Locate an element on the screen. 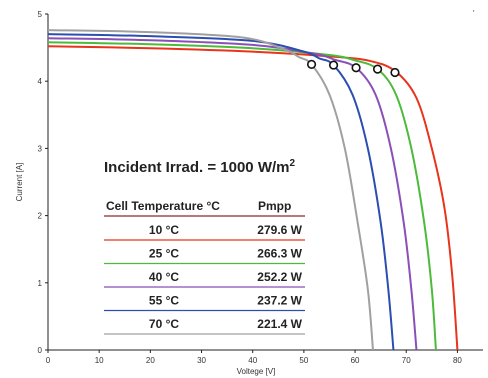  table-cell-pmpp: 252.2 W is located at coordinates (279, 277).